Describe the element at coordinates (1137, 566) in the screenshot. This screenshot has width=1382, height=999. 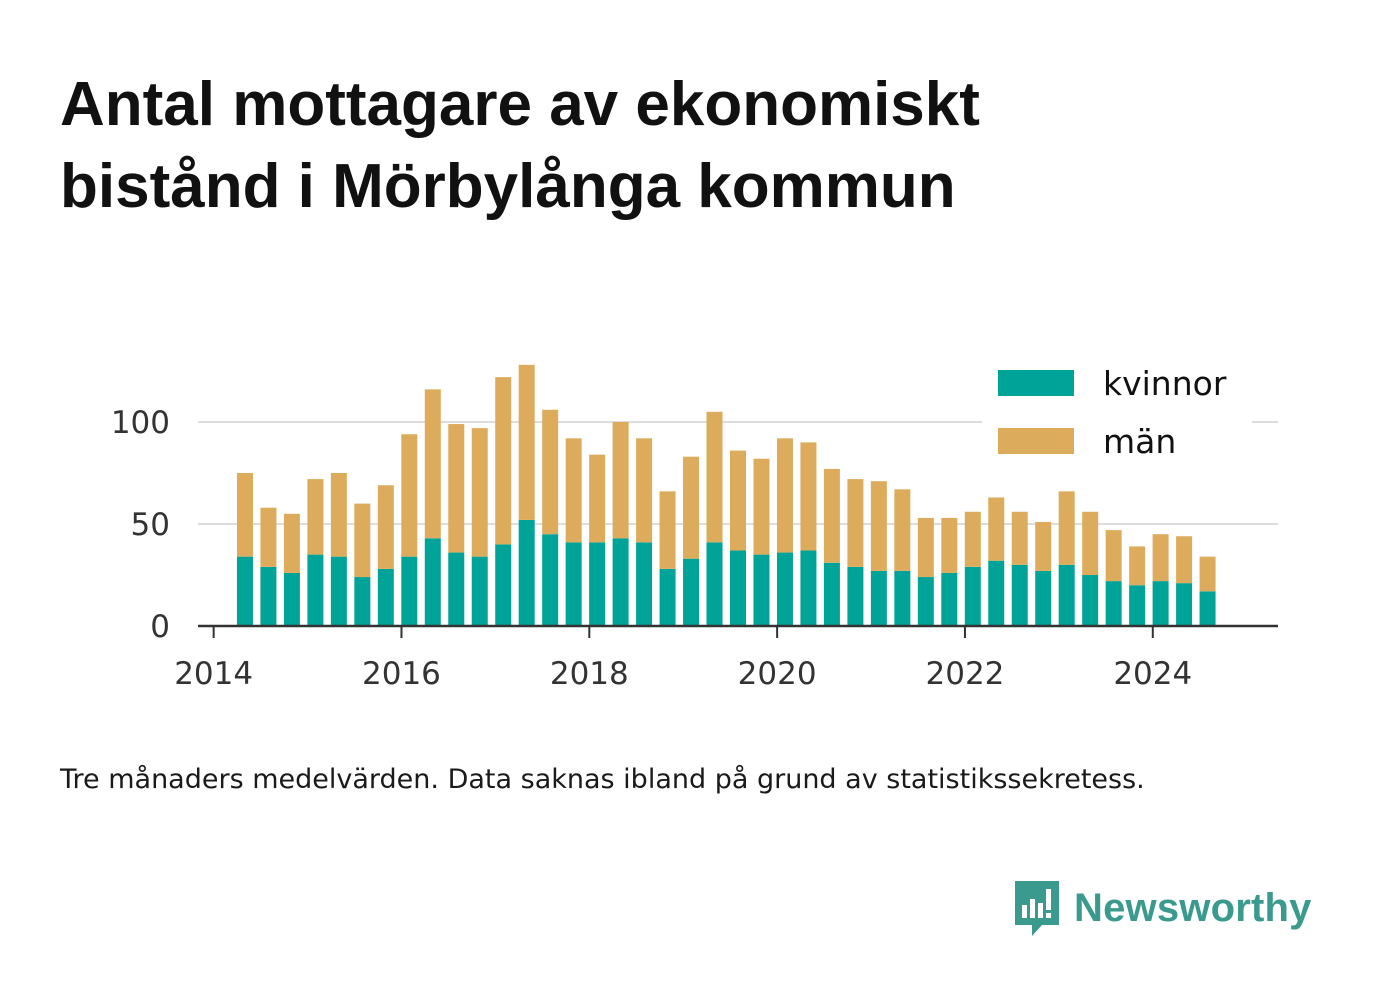
I see `bar-män-2023-11` at that location.